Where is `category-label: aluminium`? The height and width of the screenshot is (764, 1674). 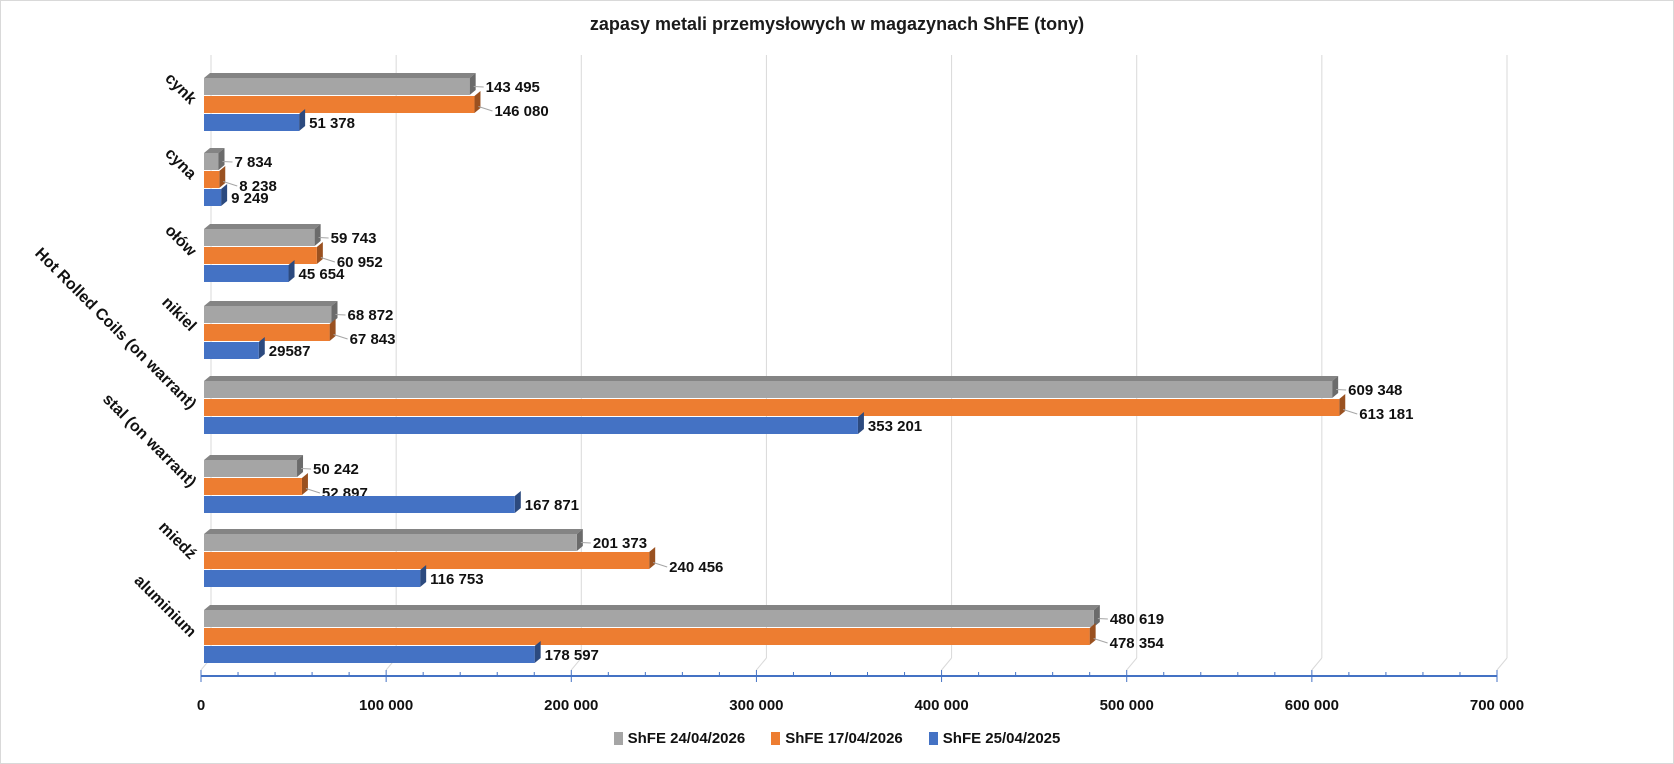
category-label: aluminium is located at coordinates (165, 606).